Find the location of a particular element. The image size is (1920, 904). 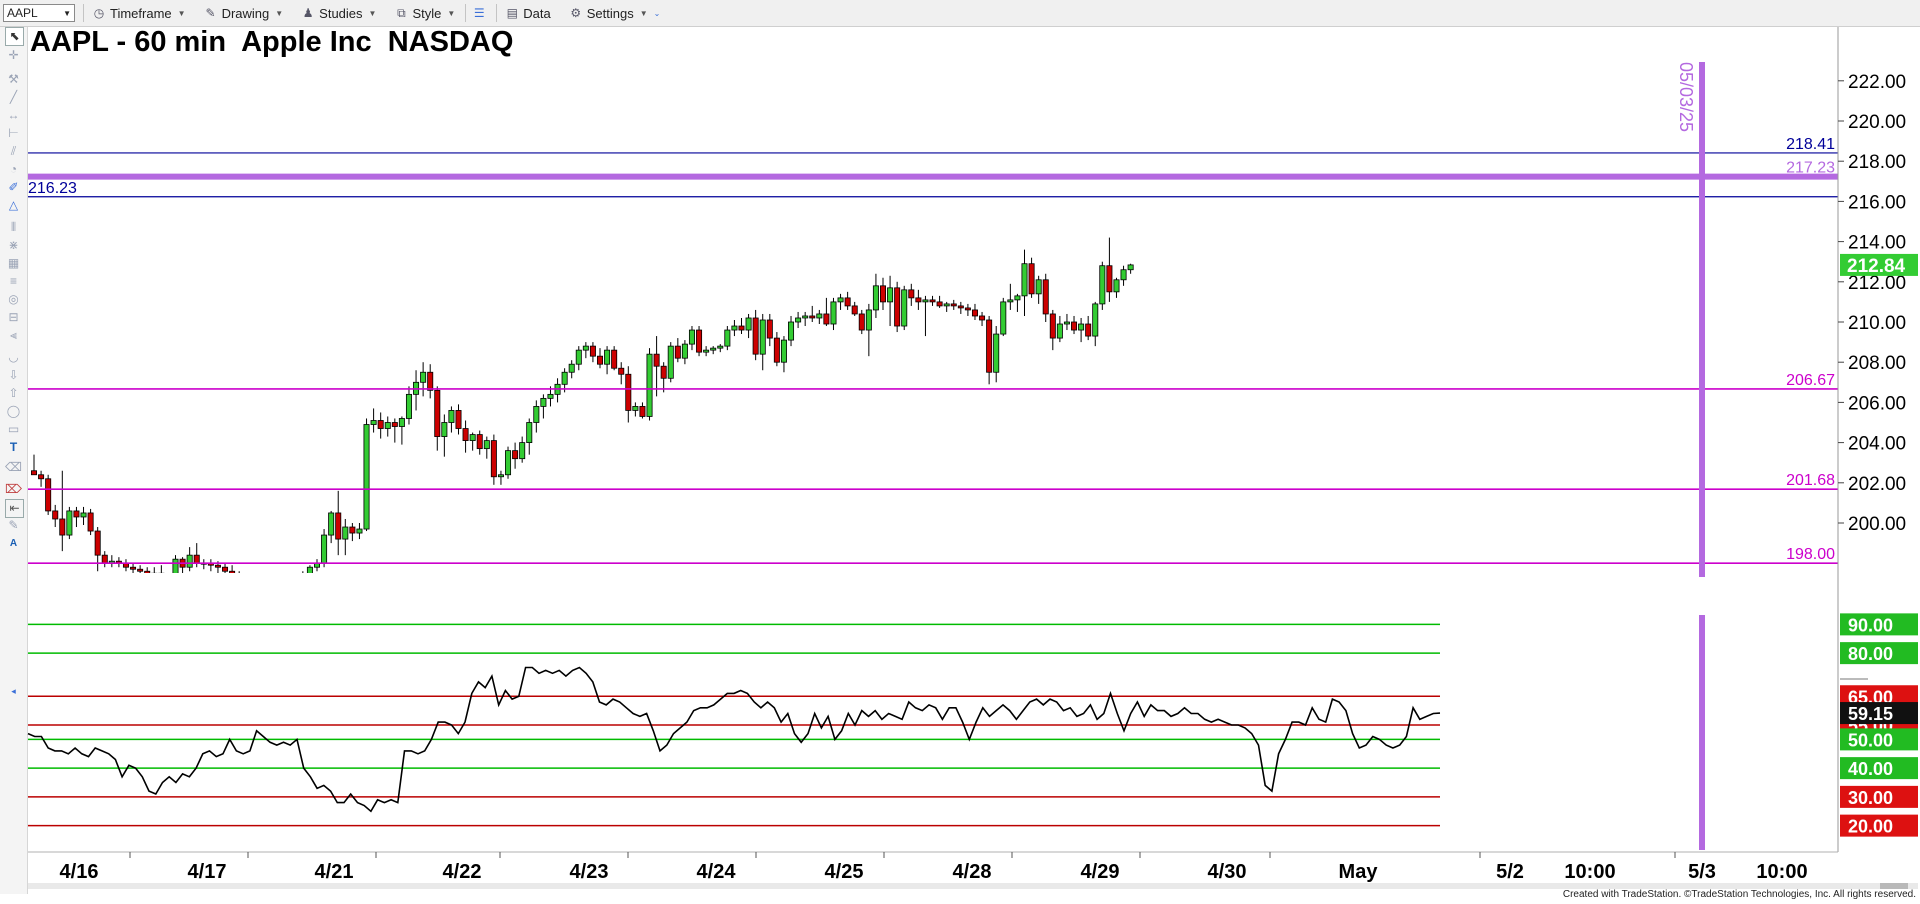

channel-tool-icon: ⫽ is located at coordinates (13, 151).